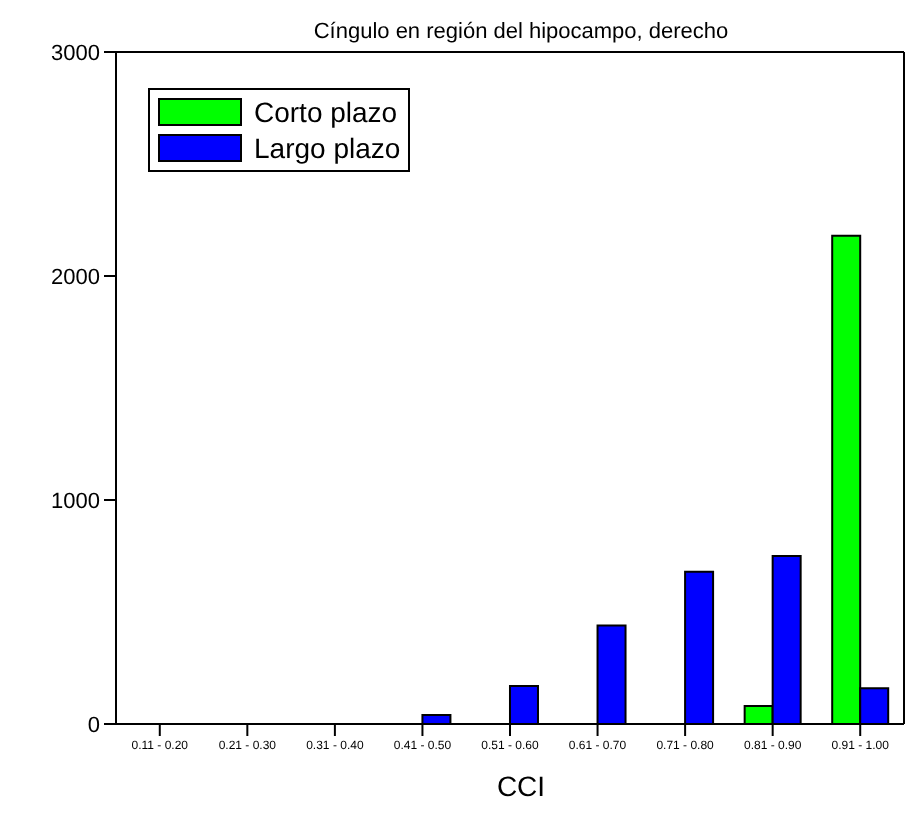 This screenshot has width=922, height=838. Describe the element at coordinates (75, 277) in the screenshot. I see `y-tick-label: 2000` at that location.